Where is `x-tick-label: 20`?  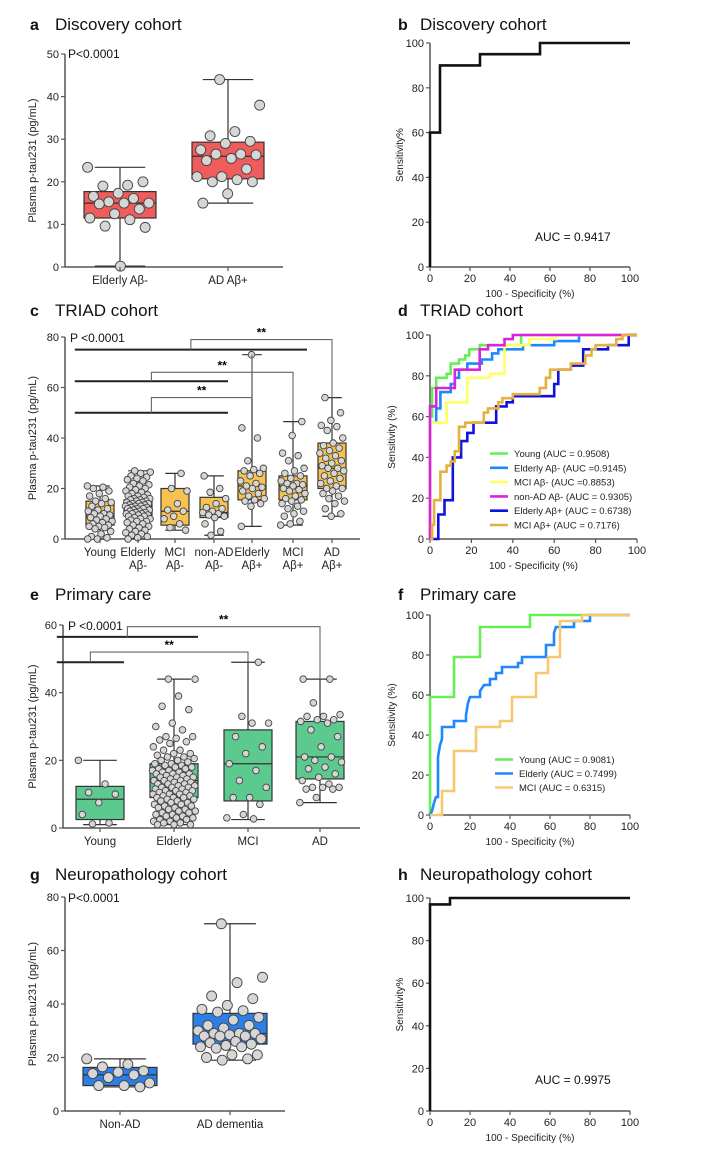
x-tick-label: 20 is located at coordinates (470, 279).